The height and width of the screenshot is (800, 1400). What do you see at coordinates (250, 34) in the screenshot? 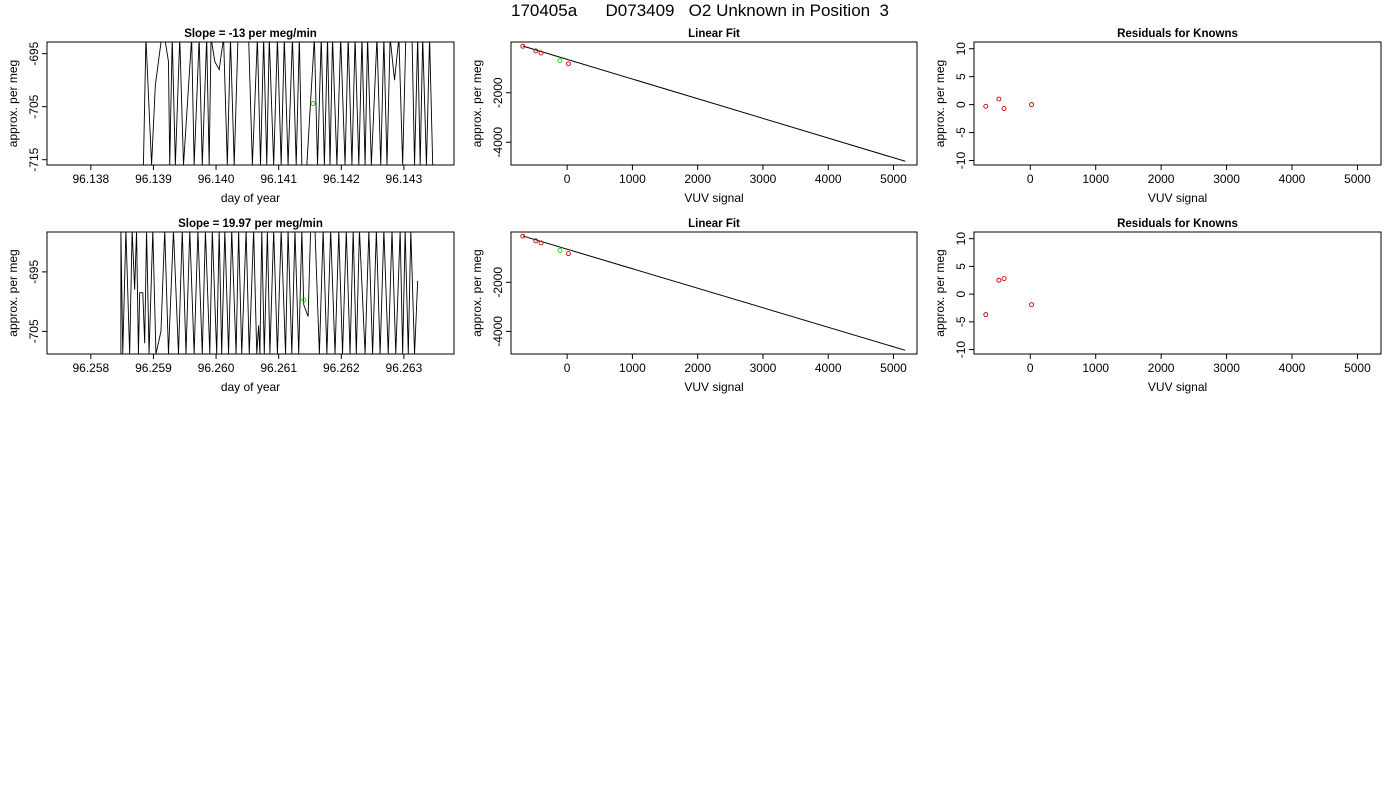
I see `chart-title: Slope = -13 per meg/min` at bounding box center [250, 34].